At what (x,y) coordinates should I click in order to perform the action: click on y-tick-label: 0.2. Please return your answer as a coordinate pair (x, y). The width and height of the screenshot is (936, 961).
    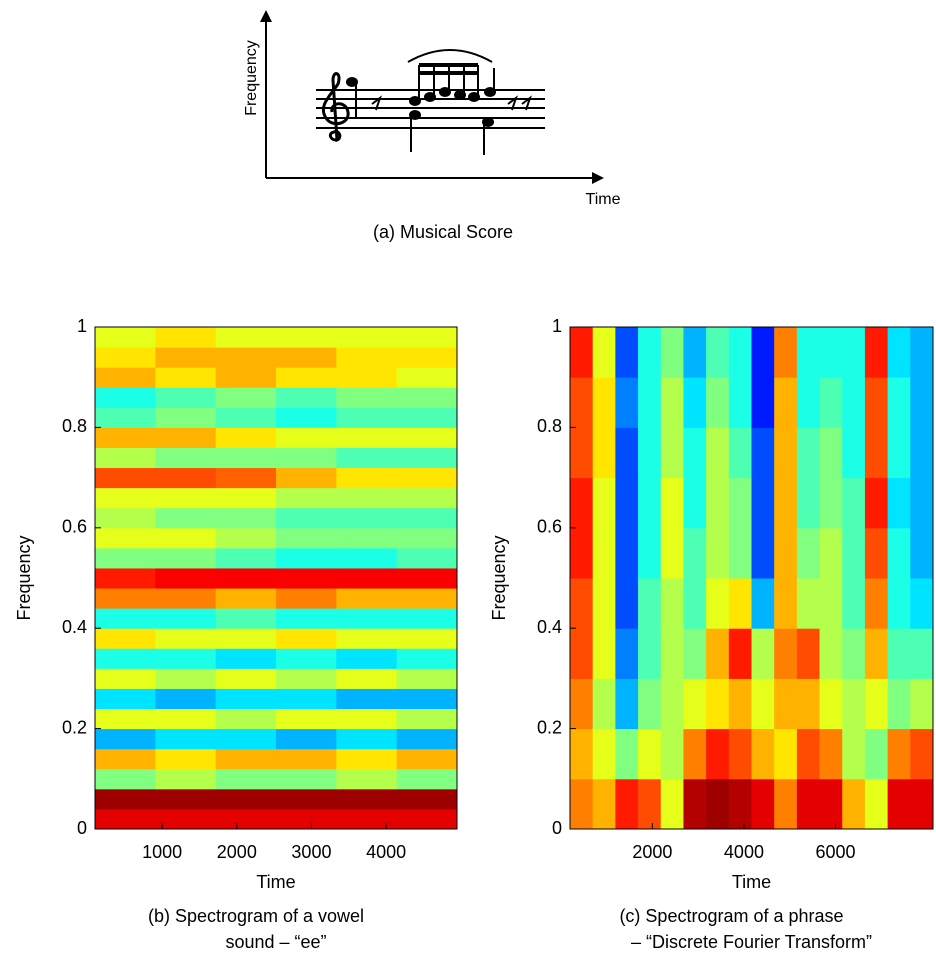
    Looking at the image, I should click on (74, 727).